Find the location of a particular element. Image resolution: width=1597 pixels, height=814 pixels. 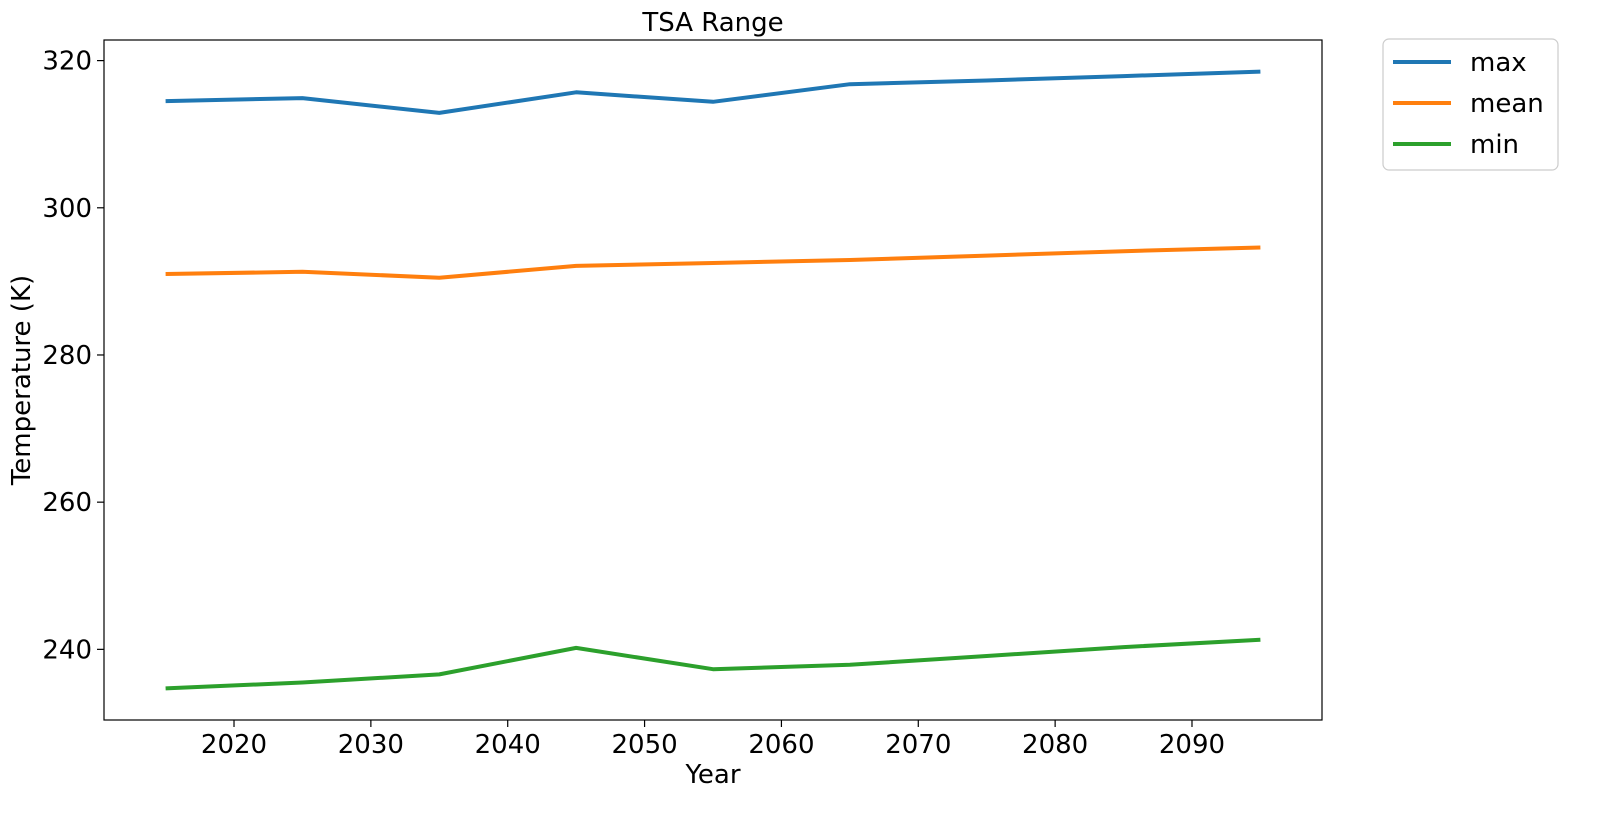

x-tick-label: 2060 is located at coordinates (781, 745).